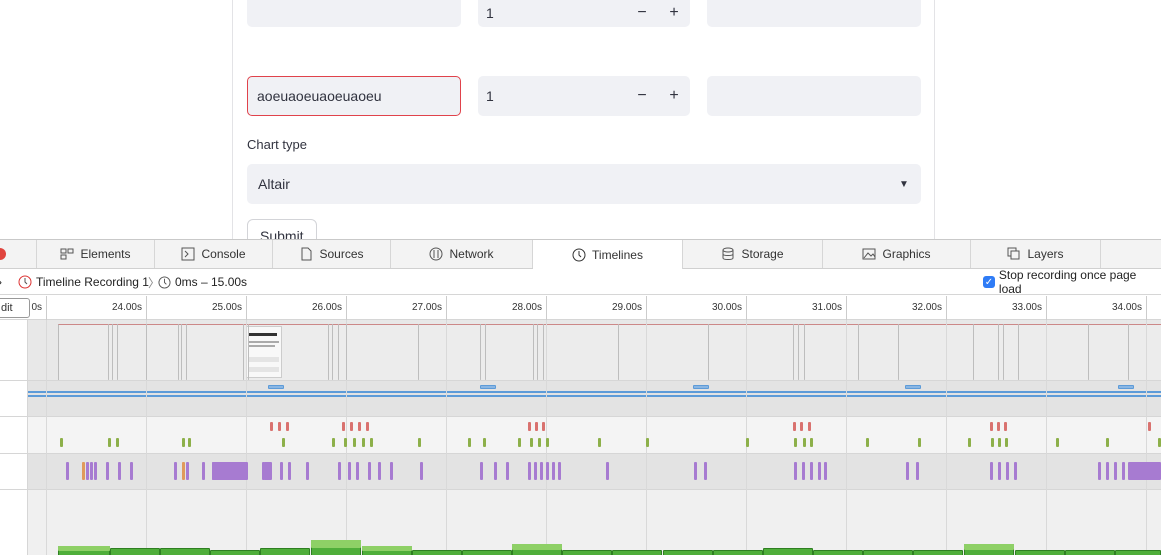 Image resolution: width=1161 pixels, height=555 pixels. Describe the element at coordinates (25, 282) in the screenshot. I see `recording-icon` at that location.